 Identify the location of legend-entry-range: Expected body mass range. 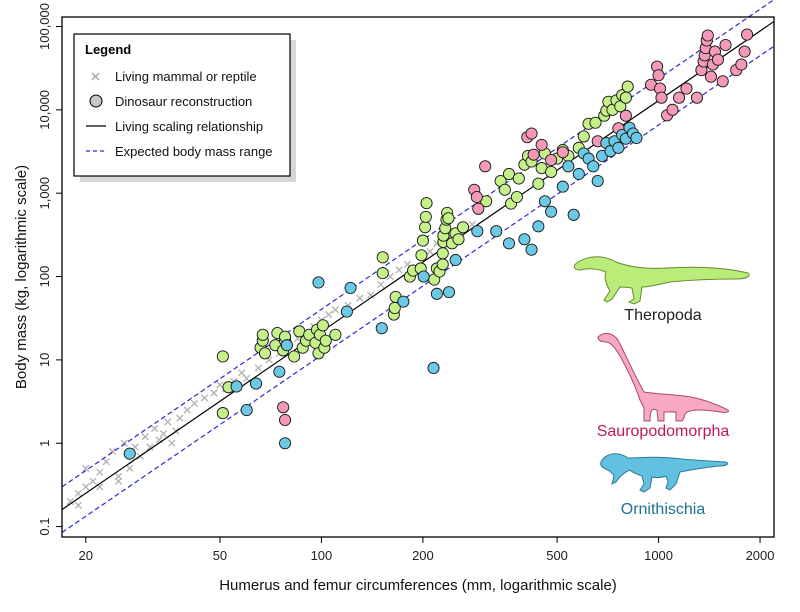
(179, 151).